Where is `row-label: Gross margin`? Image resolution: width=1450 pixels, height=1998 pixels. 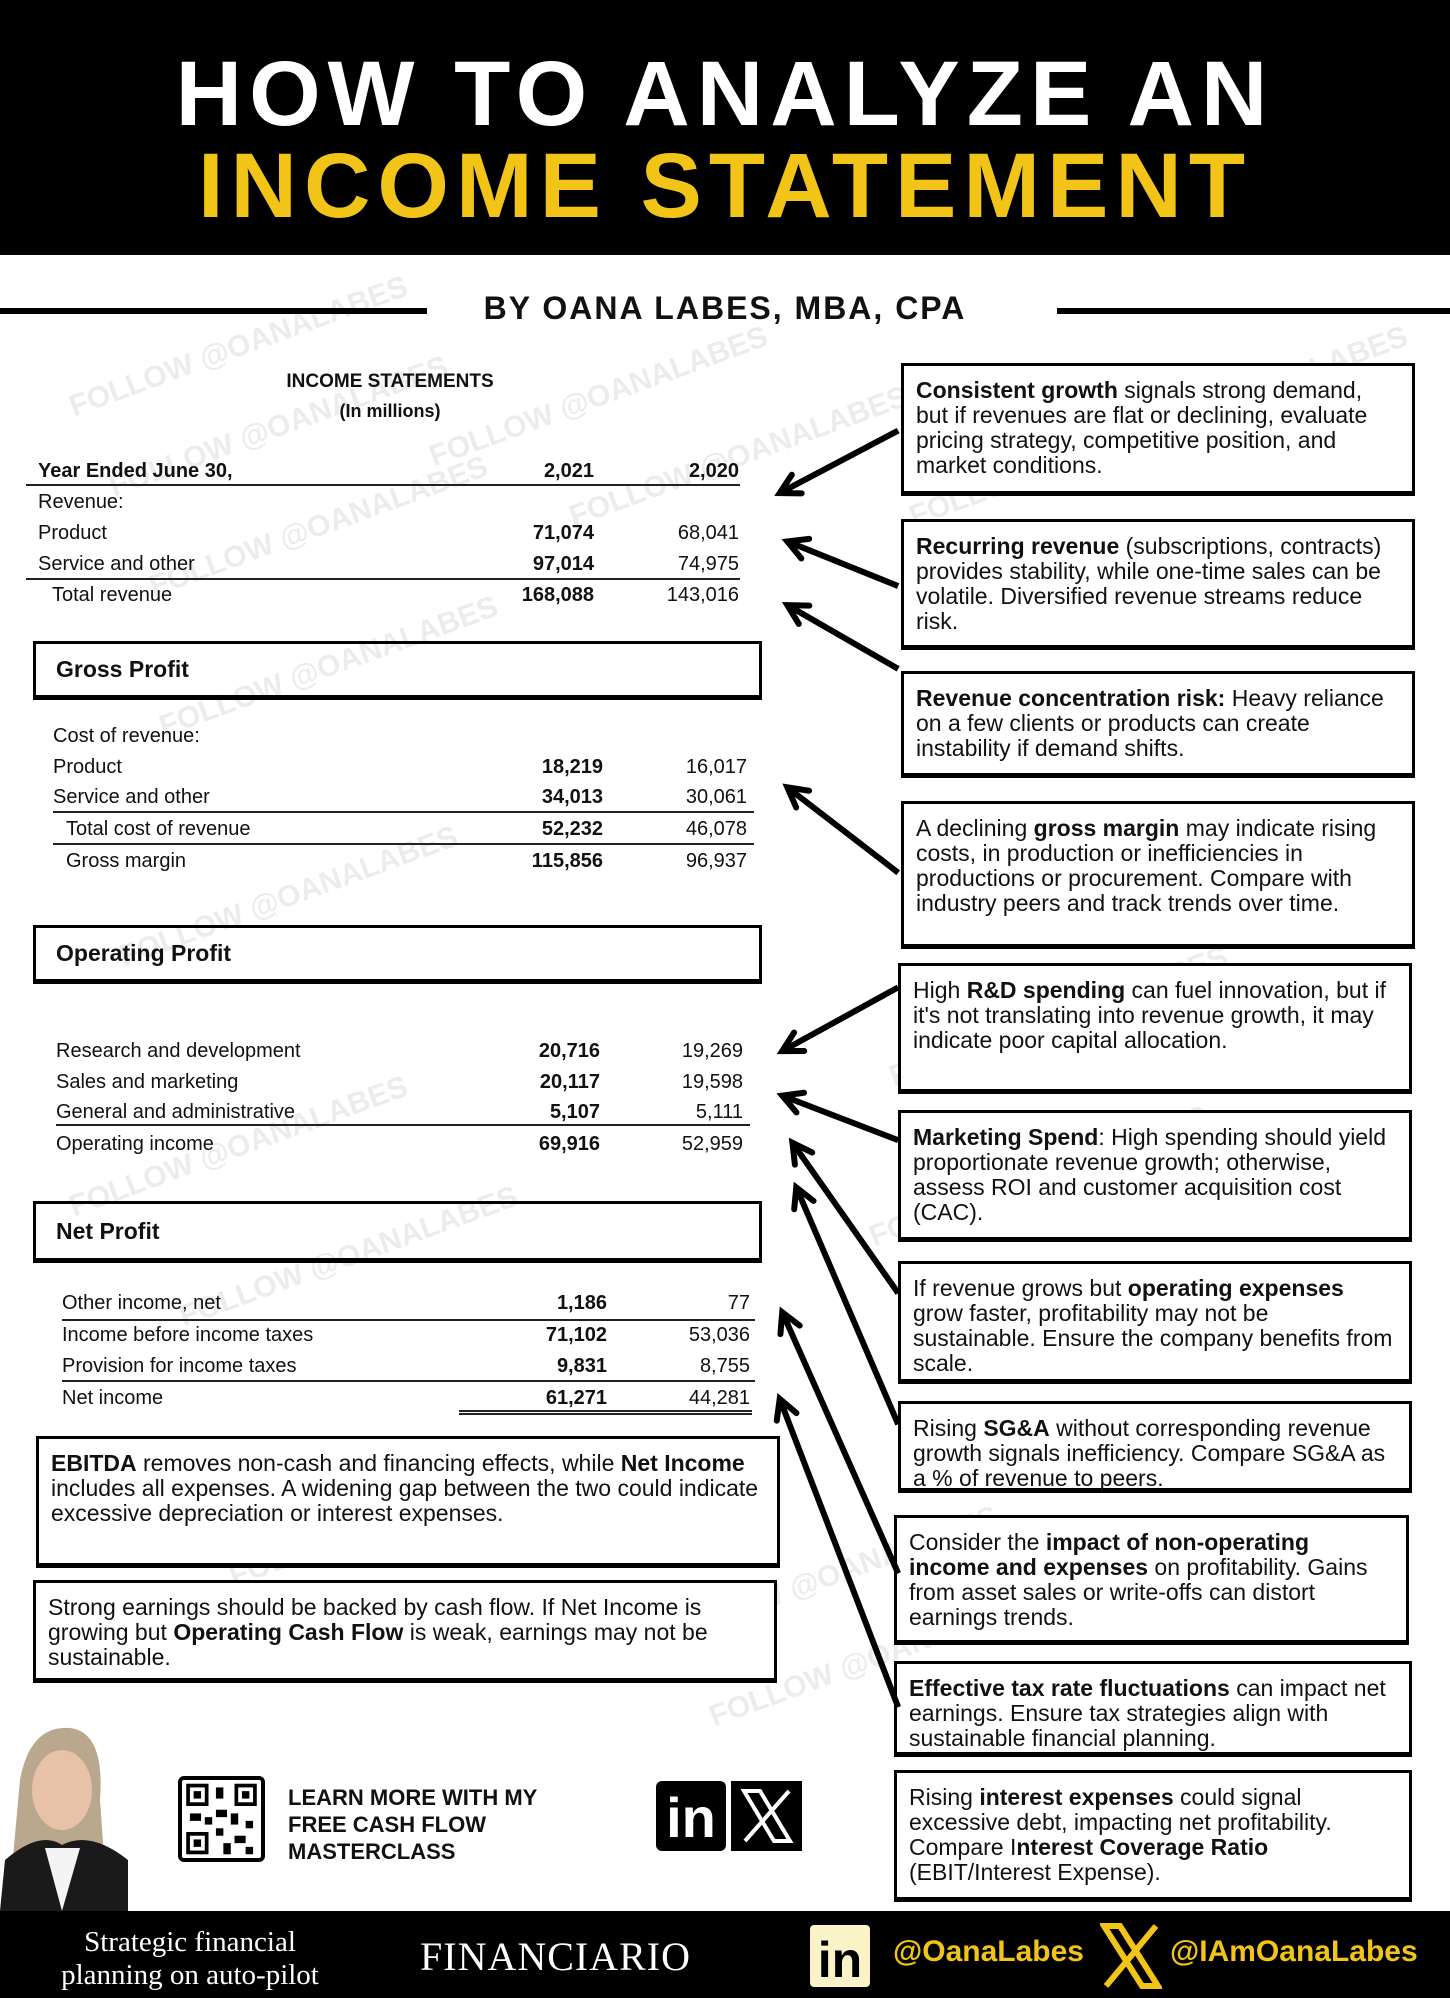
row-label: Gross margin is located at coordinates (126, 861).